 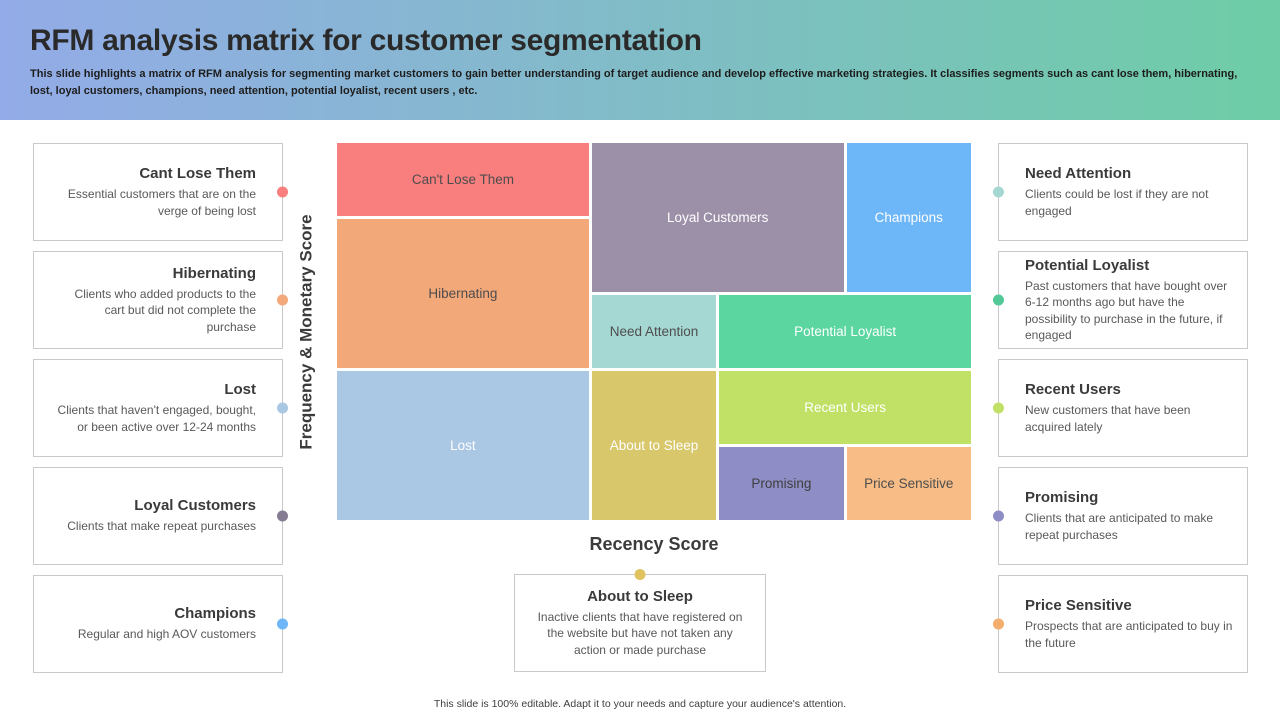 I want to click on card-title: Price Sensitive, so click(x=1078, y=606).